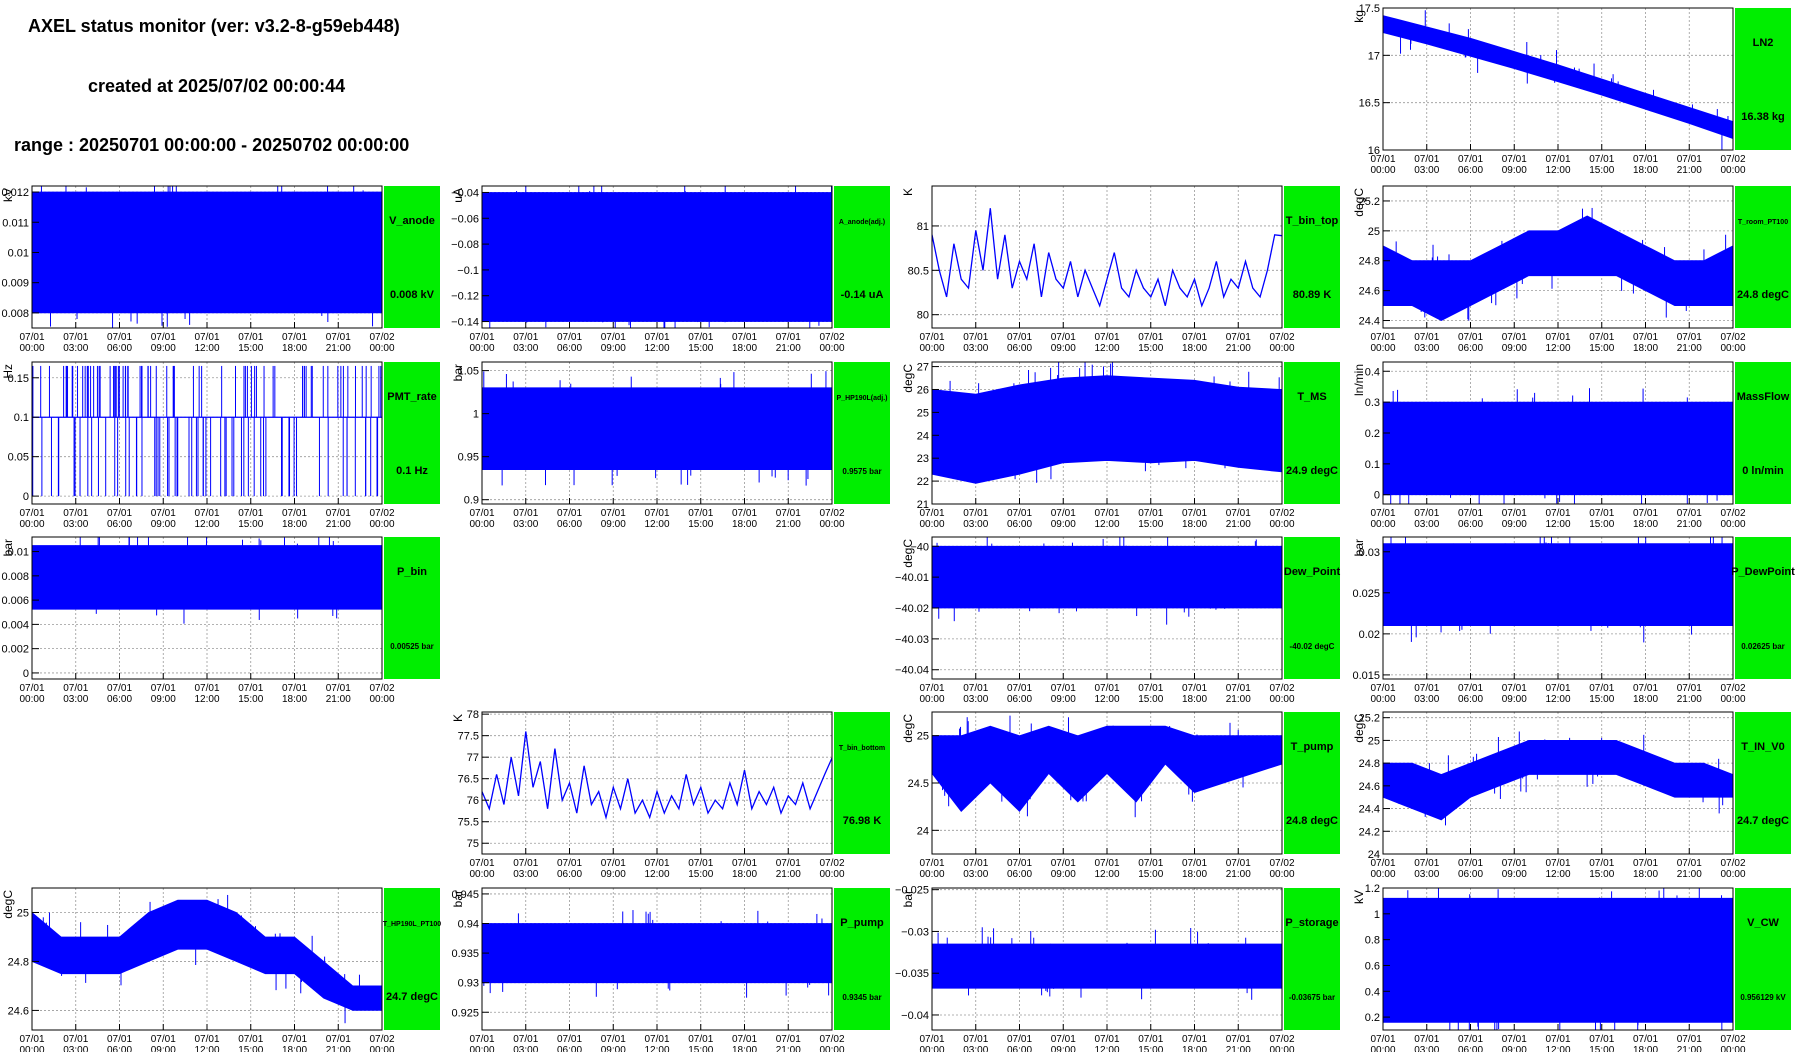  Describe the element at coordinates (1107, 258) in the screenshot. I see `data-line` at that location.